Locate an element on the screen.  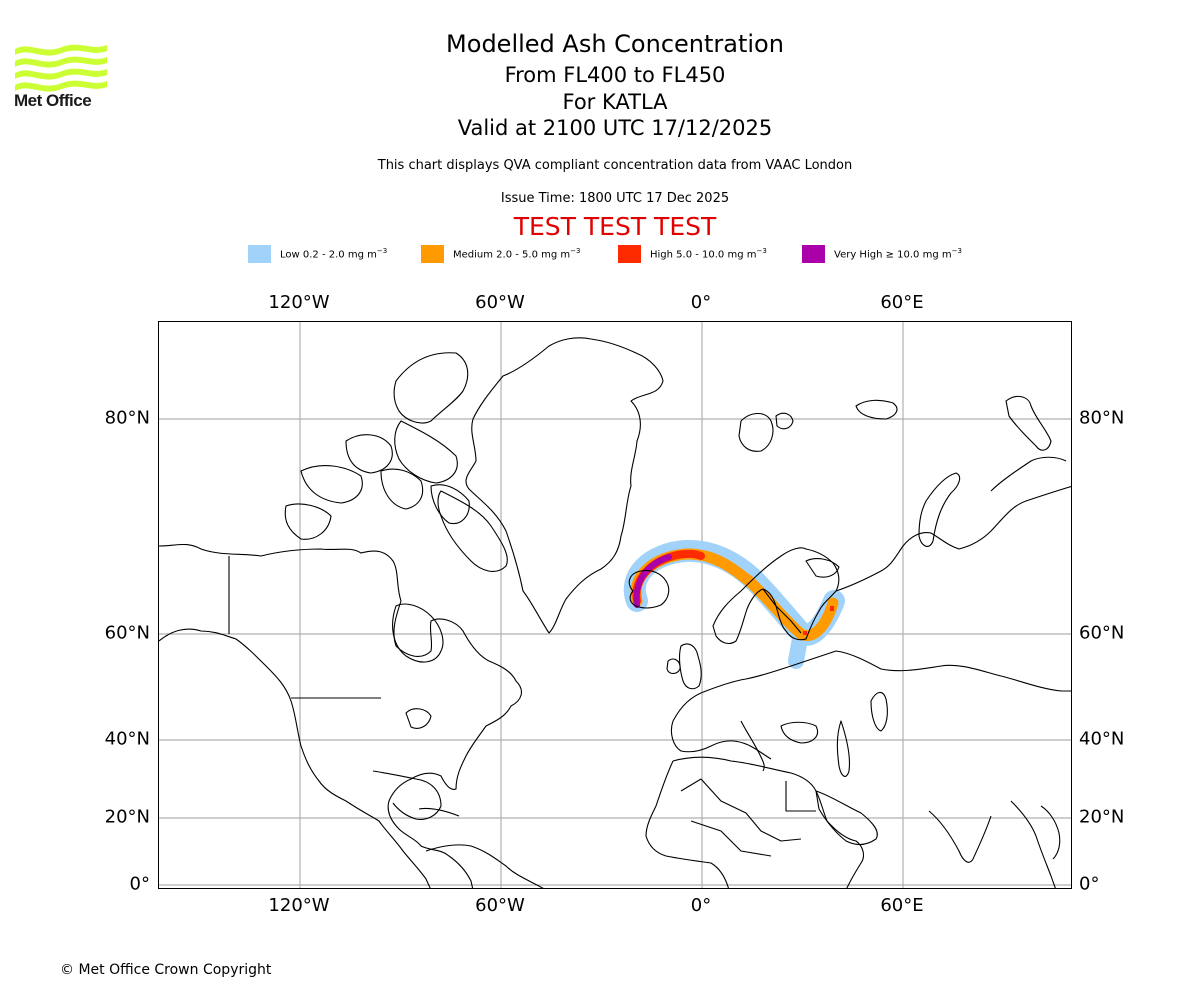
legend-label-low: Low 0.2 - 2.0 mg m is located at coordinates (328, 255).